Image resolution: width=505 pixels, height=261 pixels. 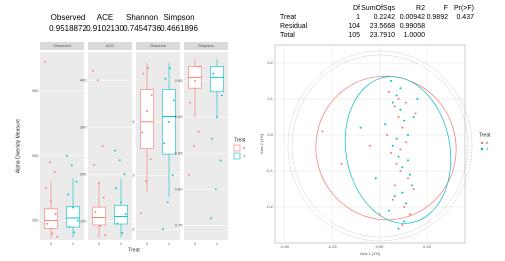 What do you see at coordinates (83, 126) in the screenshot?
I see `y-tick-label: 300` at bounding box center [83, 126].